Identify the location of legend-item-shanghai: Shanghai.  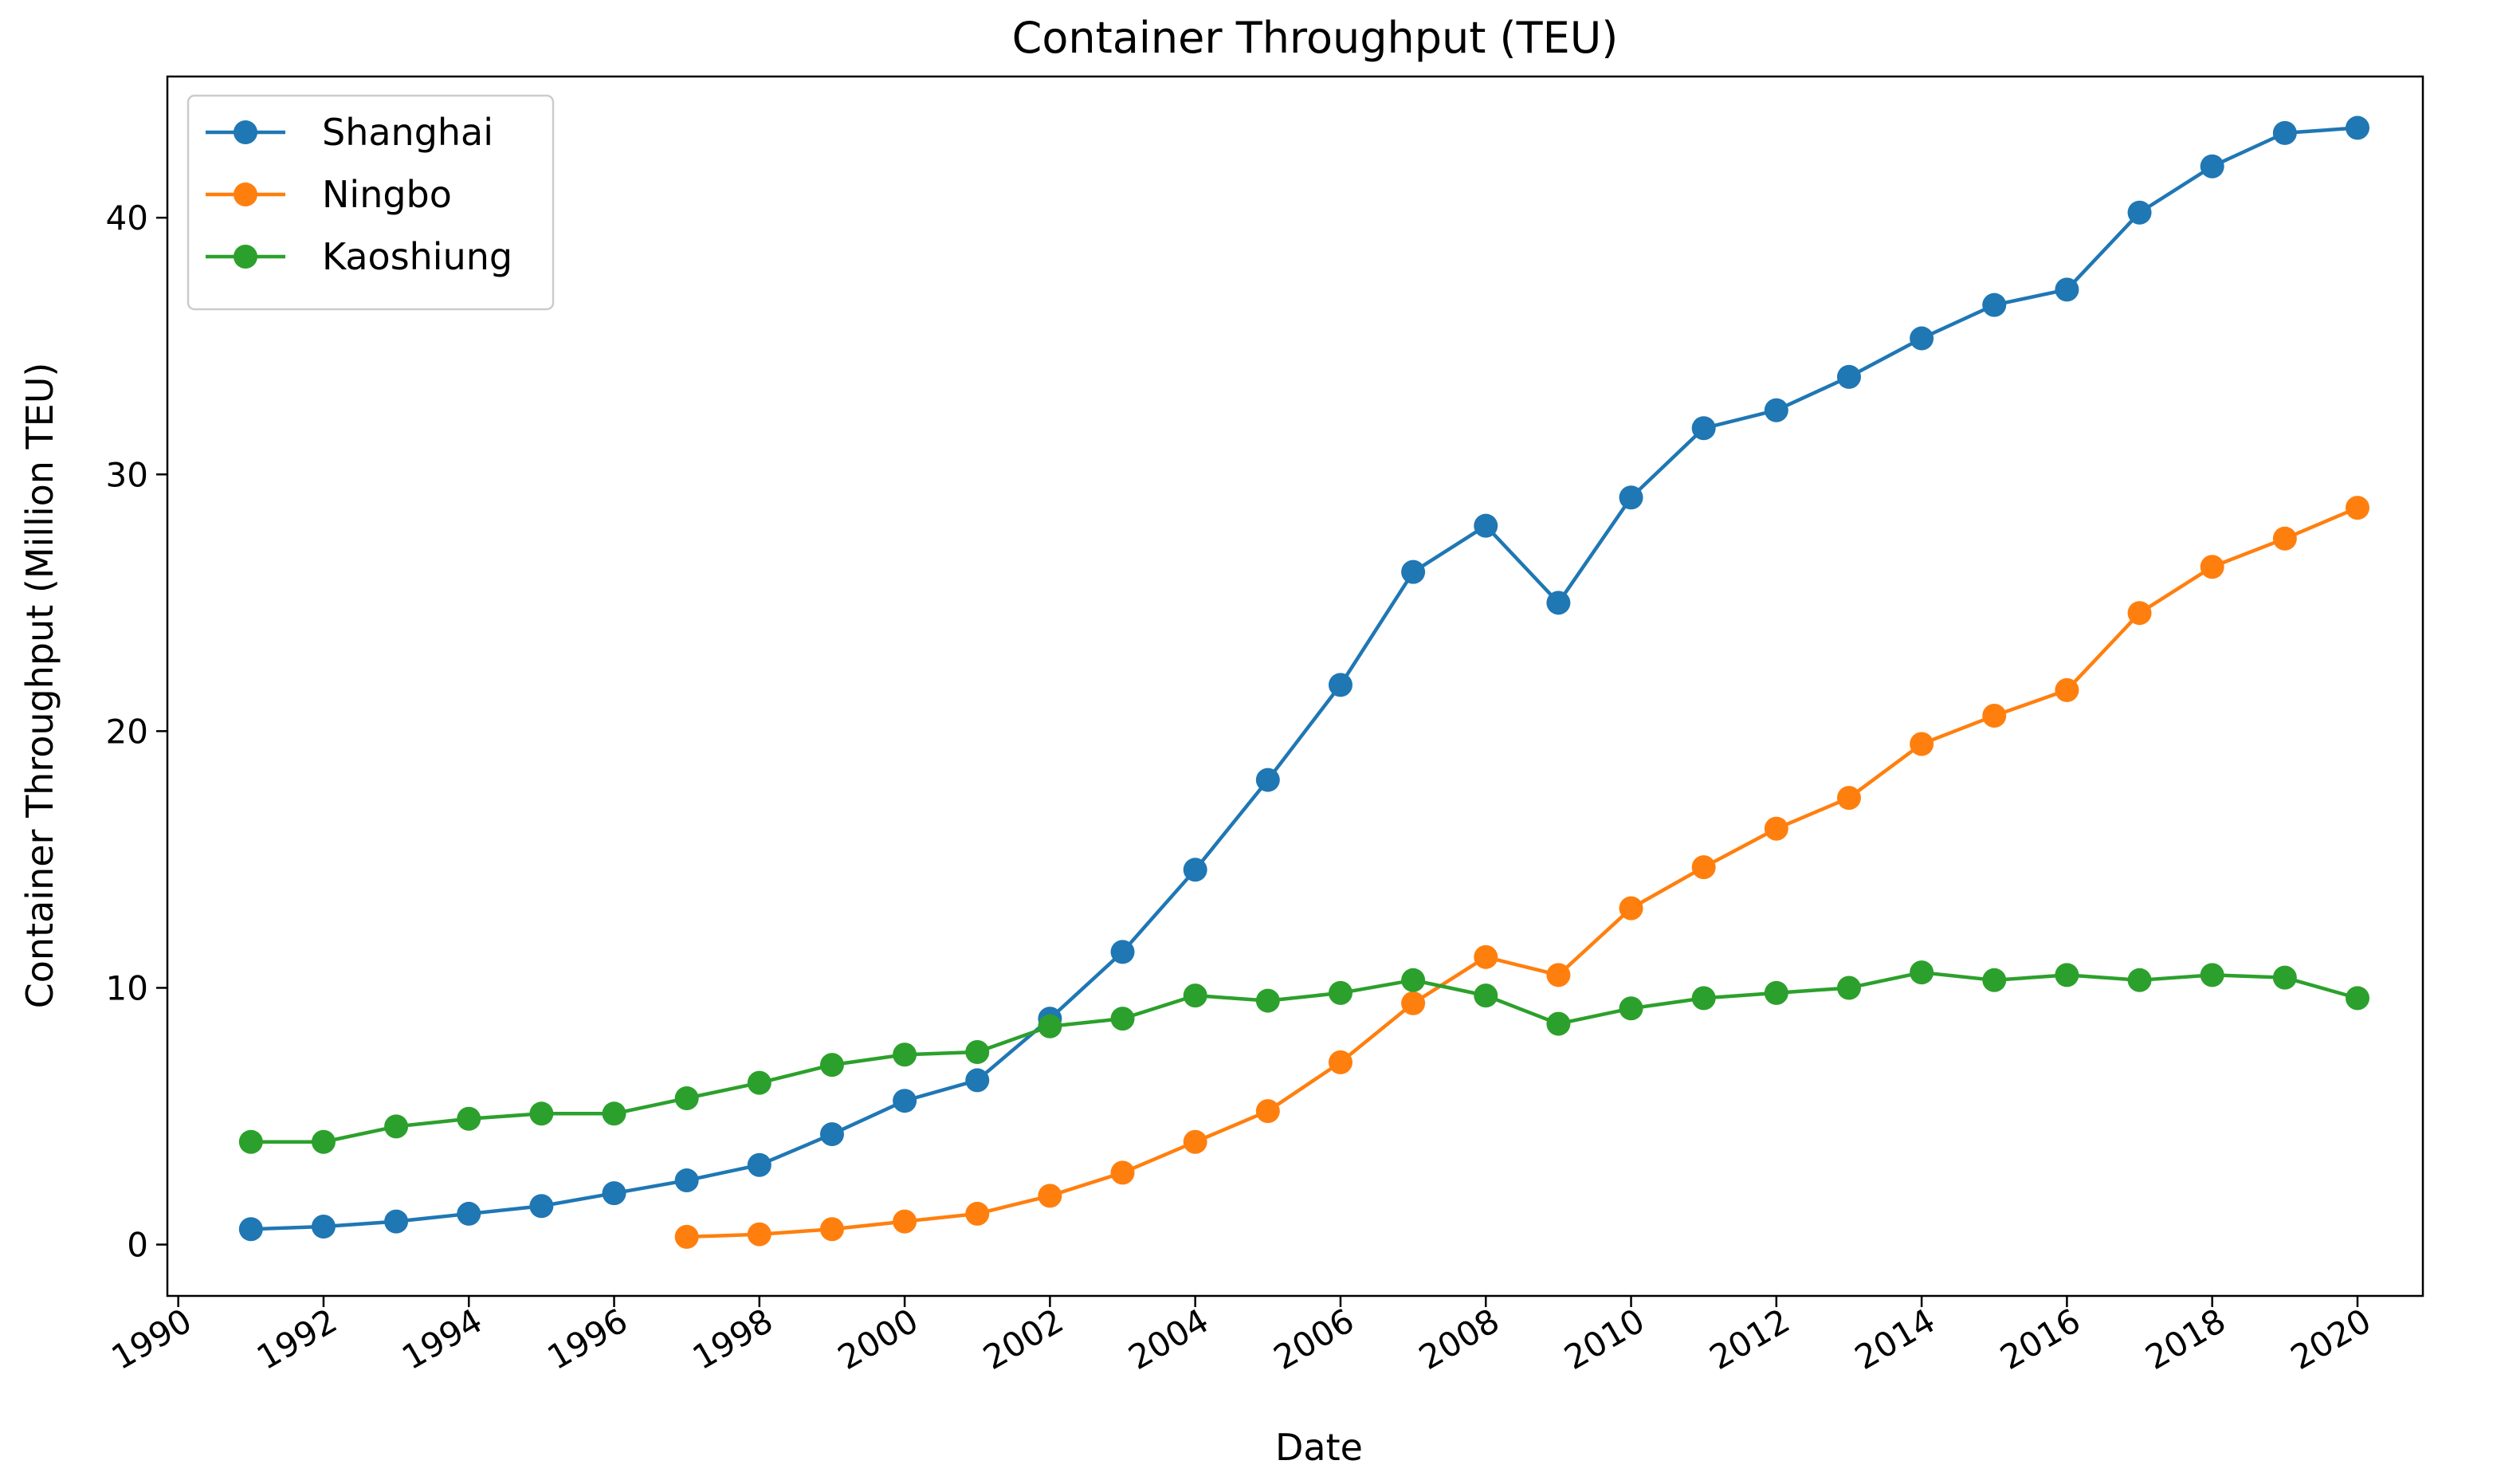
(349, 132).